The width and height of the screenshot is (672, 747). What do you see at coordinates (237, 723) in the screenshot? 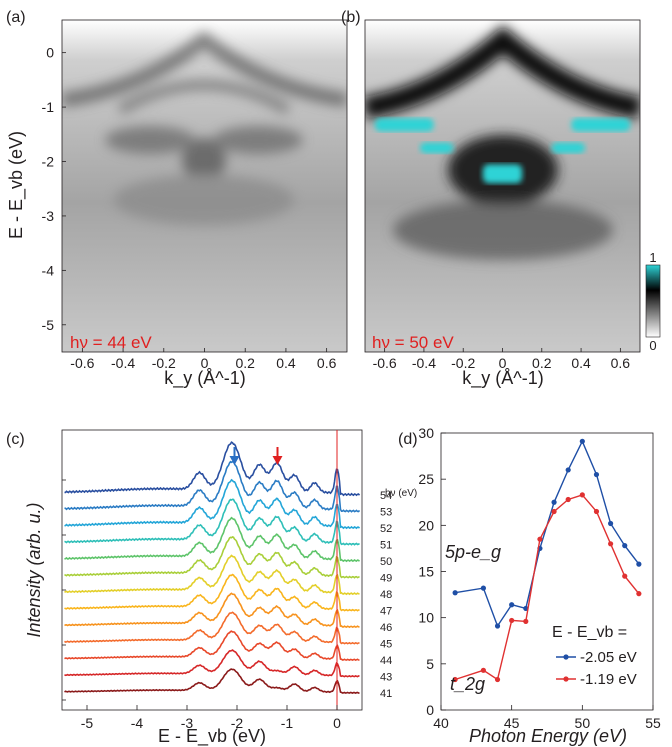
I see `x-tick-label: -2` at bounding box center [237, 723].